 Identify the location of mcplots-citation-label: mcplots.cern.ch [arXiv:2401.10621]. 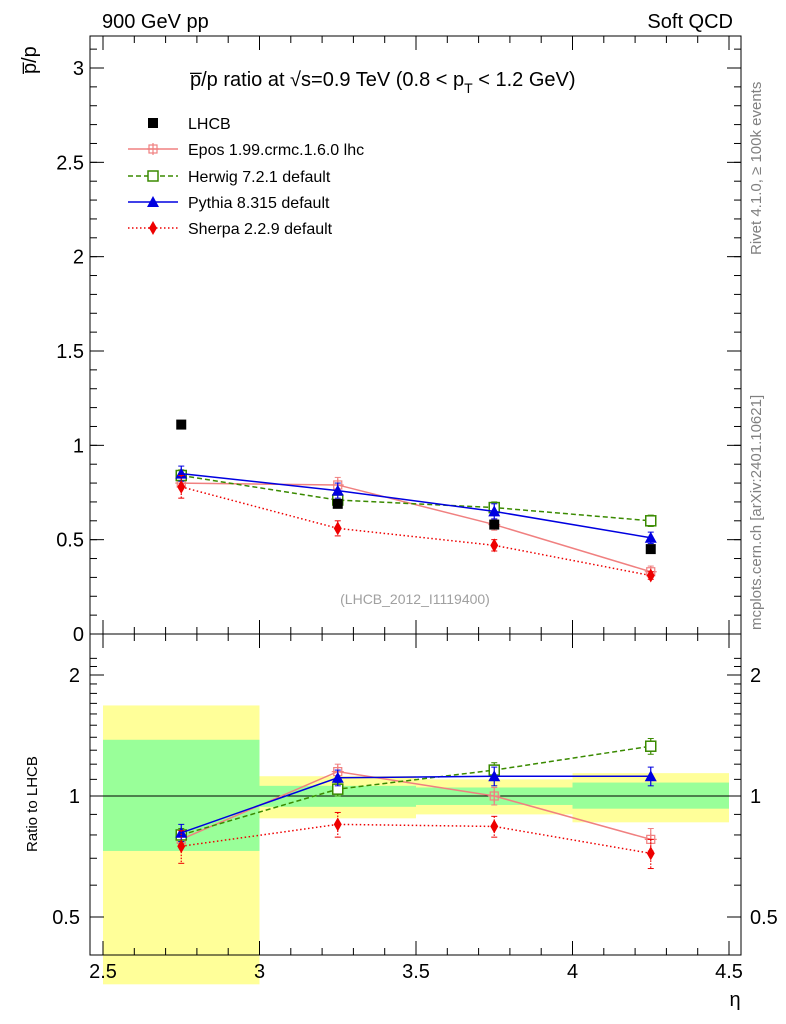
(756, 512).